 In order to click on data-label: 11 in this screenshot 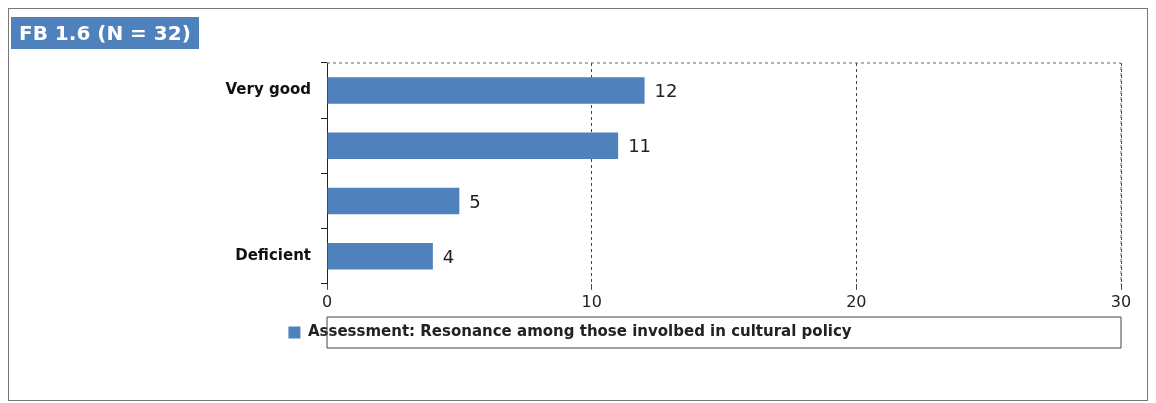, I will do `click(640, 146)`.